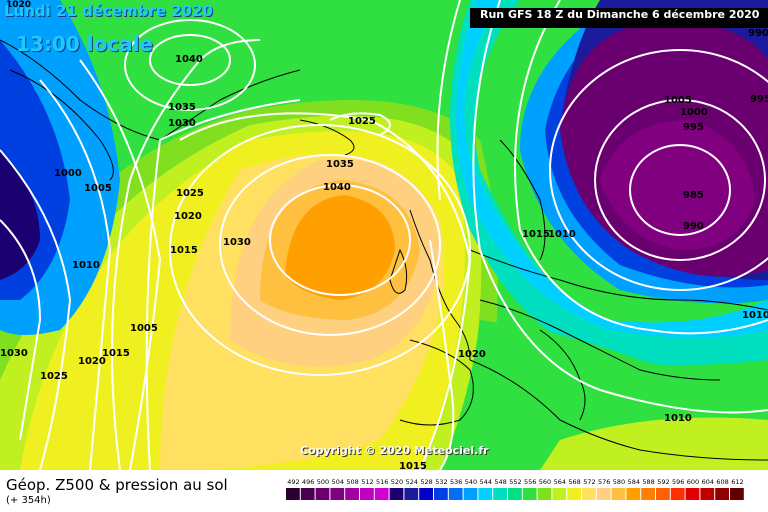 This screenshot has height=512, width=768. What do you see at coordinates (308, 482) in the screenshot?
I see `scale-tick-label: 496` at bounding box center [308, 482].